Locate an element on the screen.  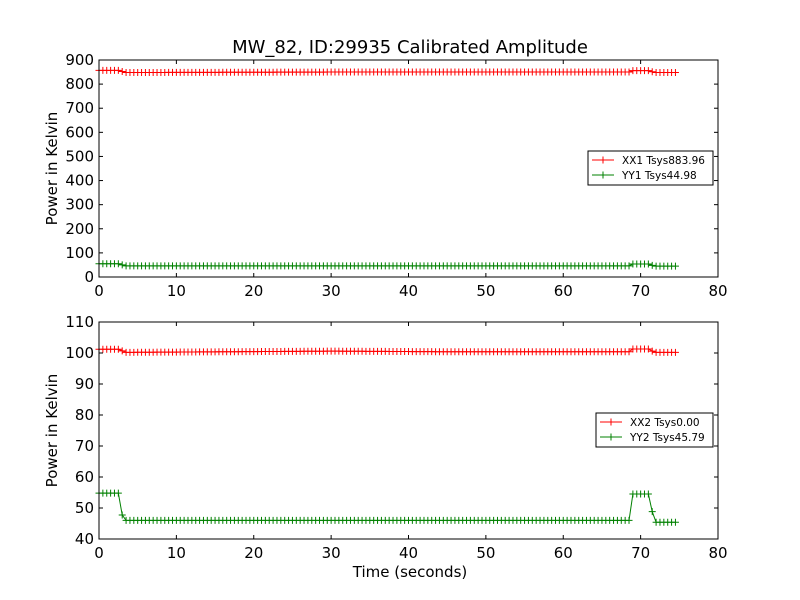
legend-item: XX2 Tsys0.00 is located at coordinates (650, 423).